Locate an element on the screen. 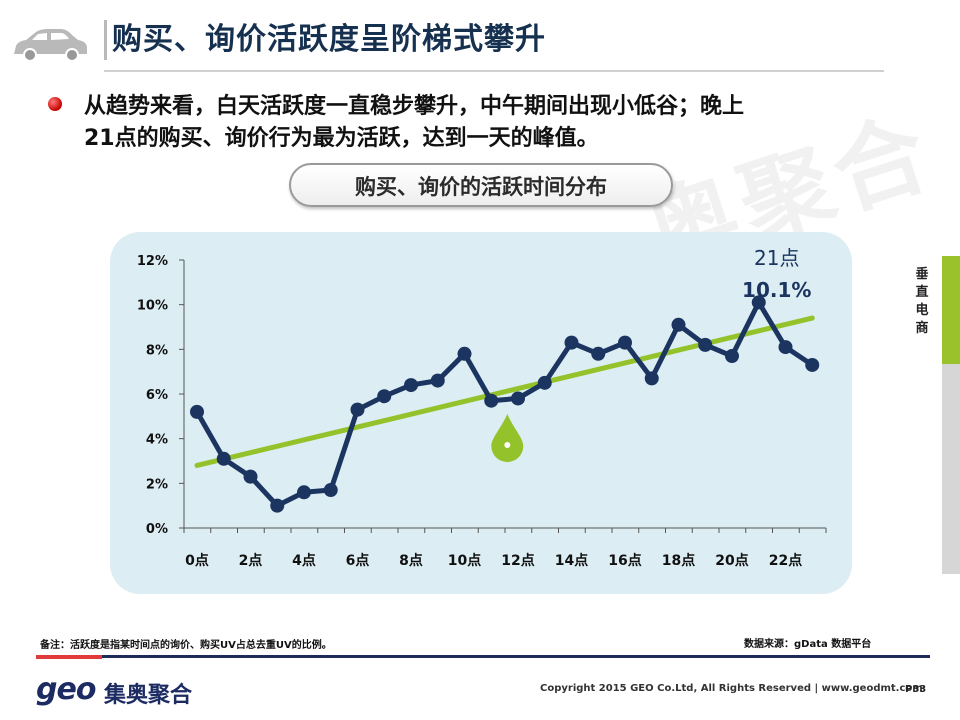 This screenshot has height=720, width=960. peak-hour-label: 21点 is located at coordinates (776, 258).